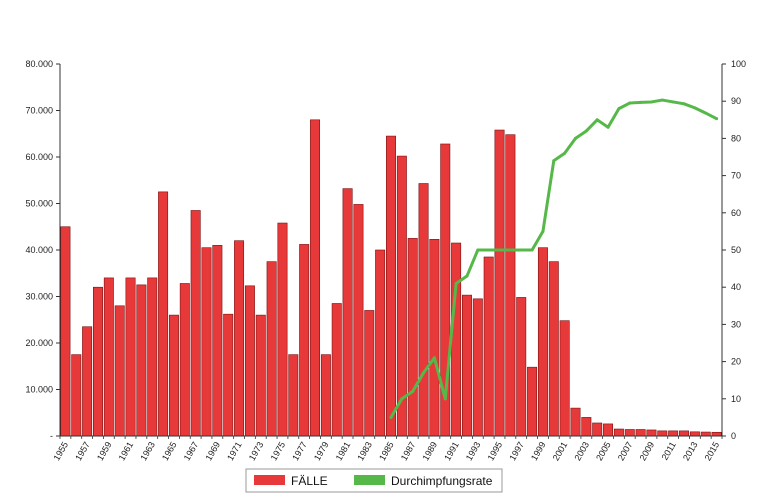 This screenshot has height=498, width=767. Describe the element at coordinates (466, 365) in the screenshot. I see `bar-1992` at that location.